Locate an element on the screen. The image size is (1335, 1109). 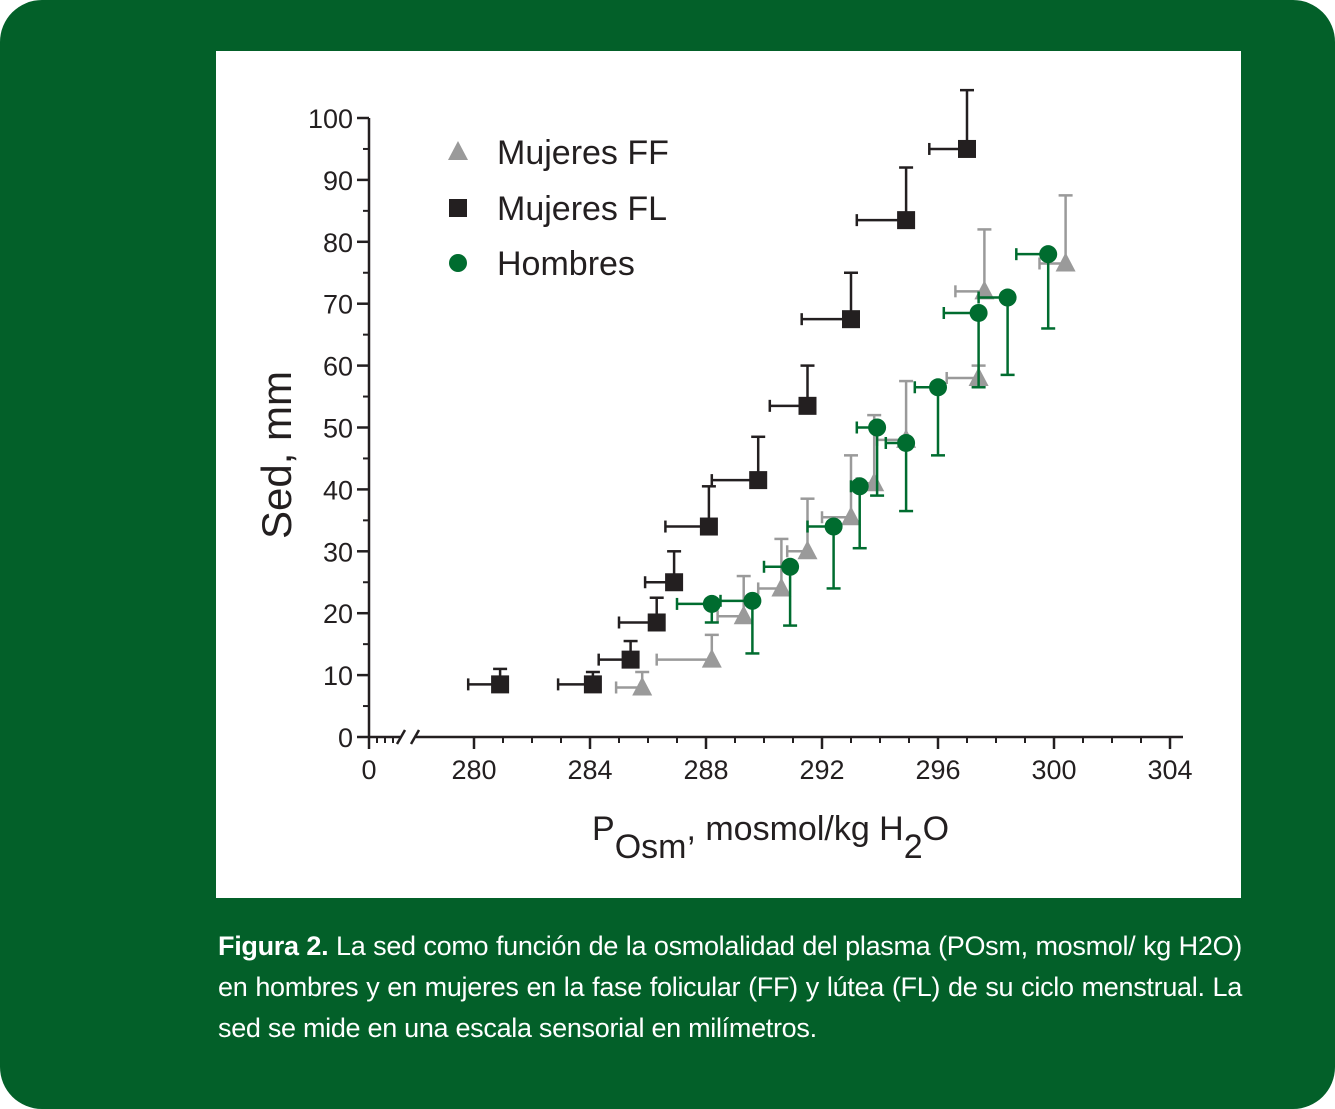
legend-label: Mujeres FL is located at coordinates (582, 209).